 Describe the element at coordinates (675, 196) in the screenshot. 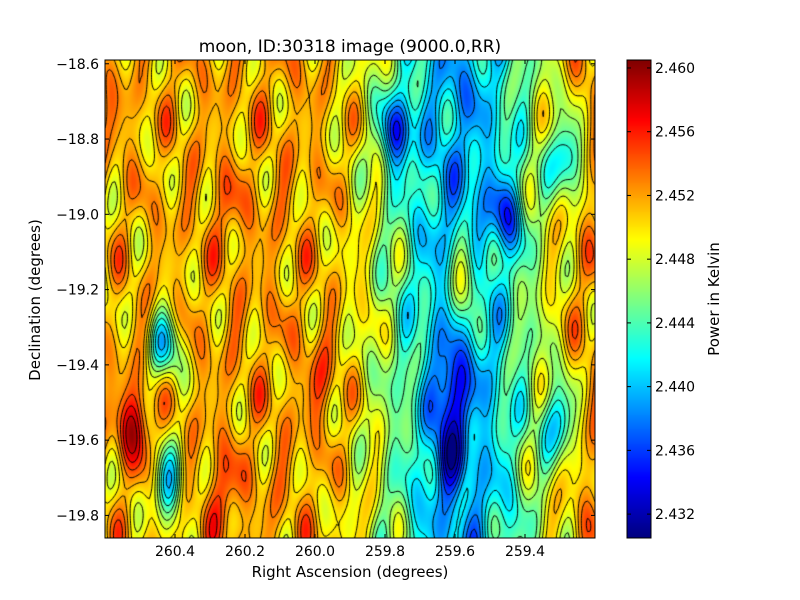

I see `colorbar-tick-label: 2.452` at that location.